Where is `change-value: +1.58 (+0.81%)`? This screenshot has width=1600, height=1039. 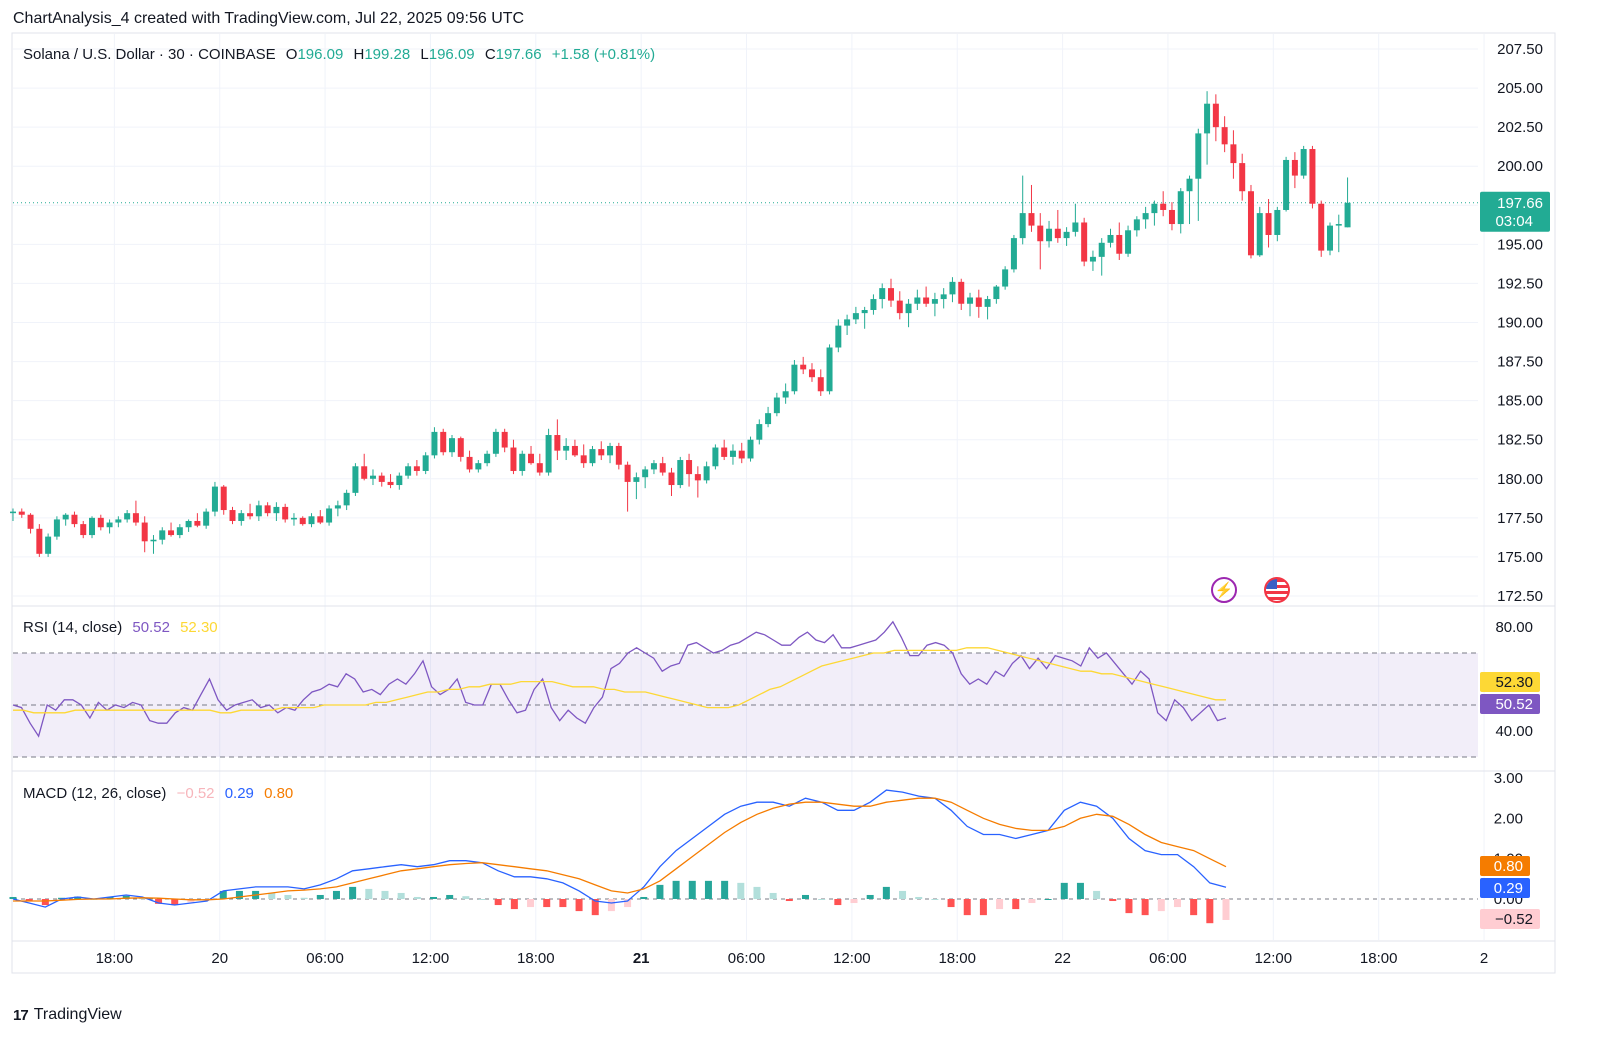 change-value: +1.58 (+0.81%) is located at coordinates (603, 54).